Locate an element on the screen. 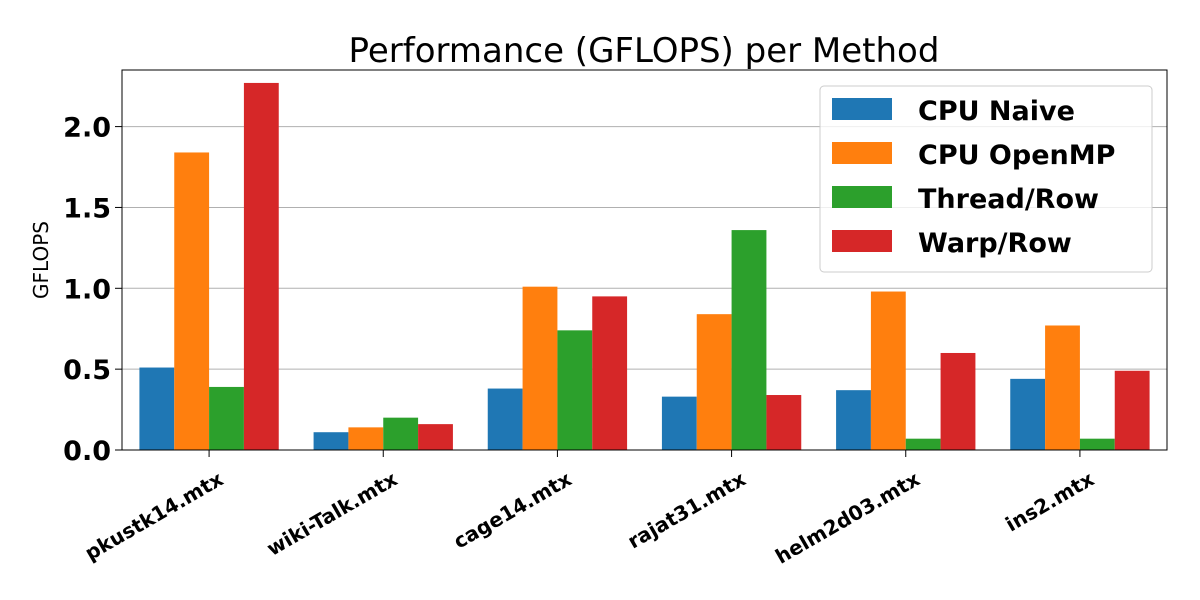 The height and width of the screenshot is (600, 1200). legend-label: CPU OpenMP is located at coordinates (1016, 155).